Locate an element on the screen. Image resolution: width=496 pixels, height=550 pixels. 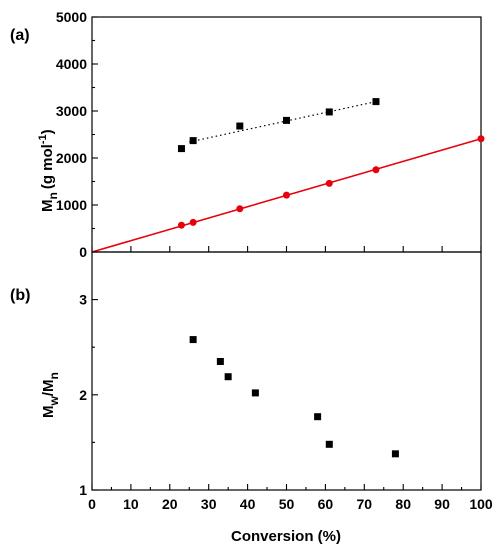
panel-b-x-tick-label: 60 is located at coordinates (326, 504).